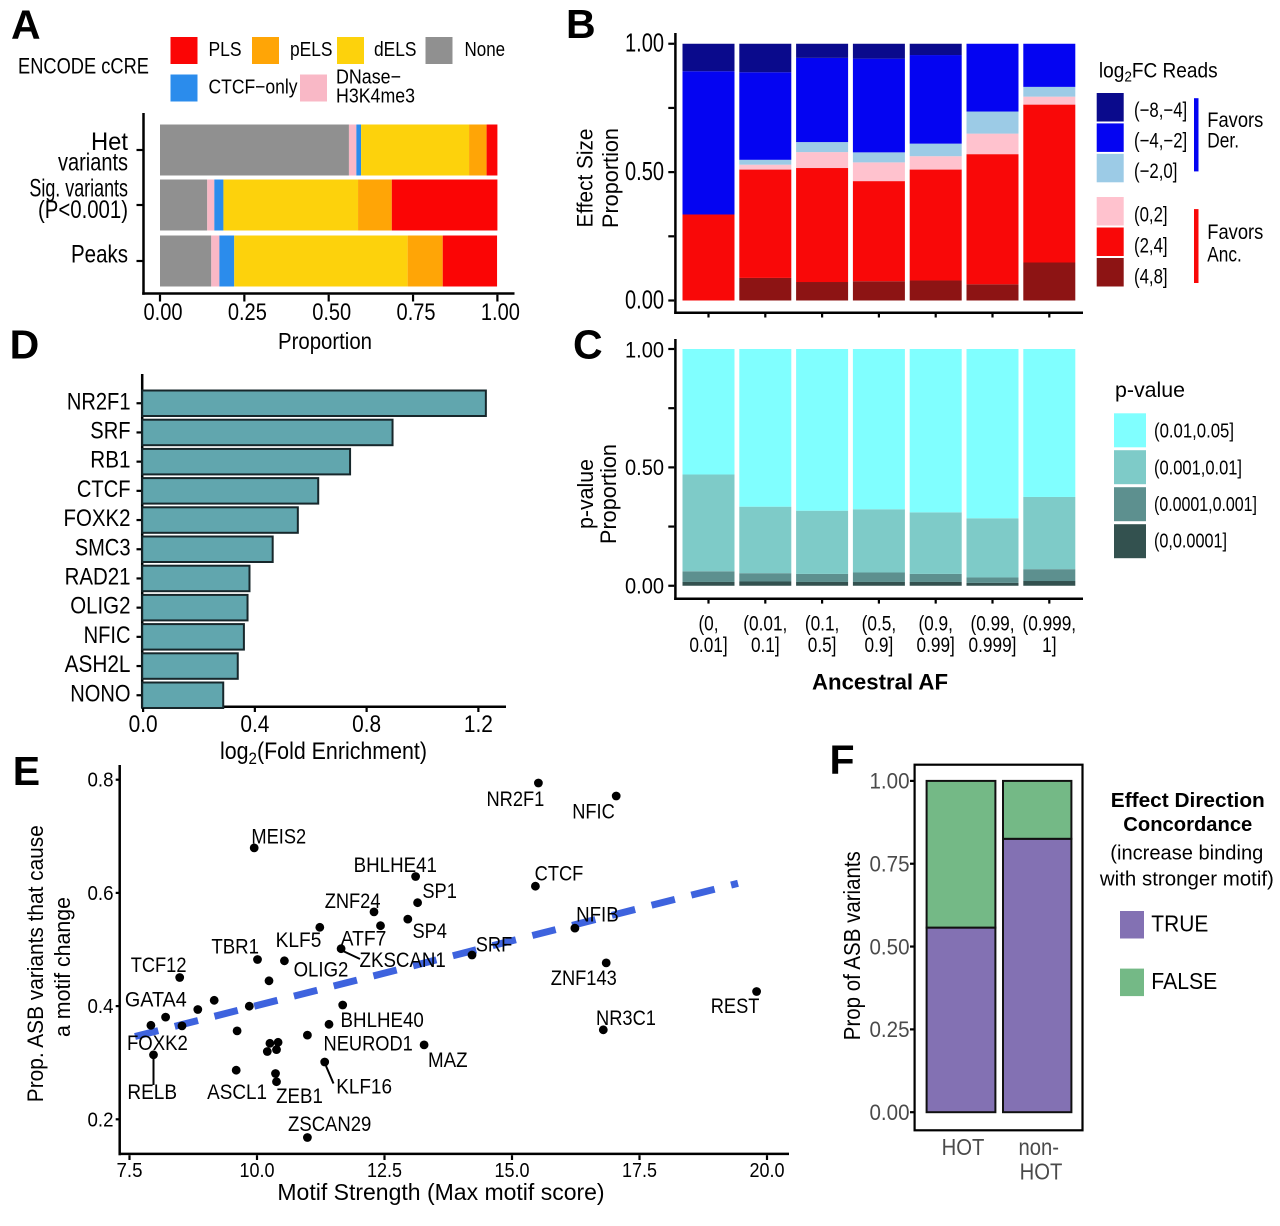  Describe the element at coordinates (1205, 505) in the screenshot. I see `svg-text: (0.0001,0.001]` at that location.